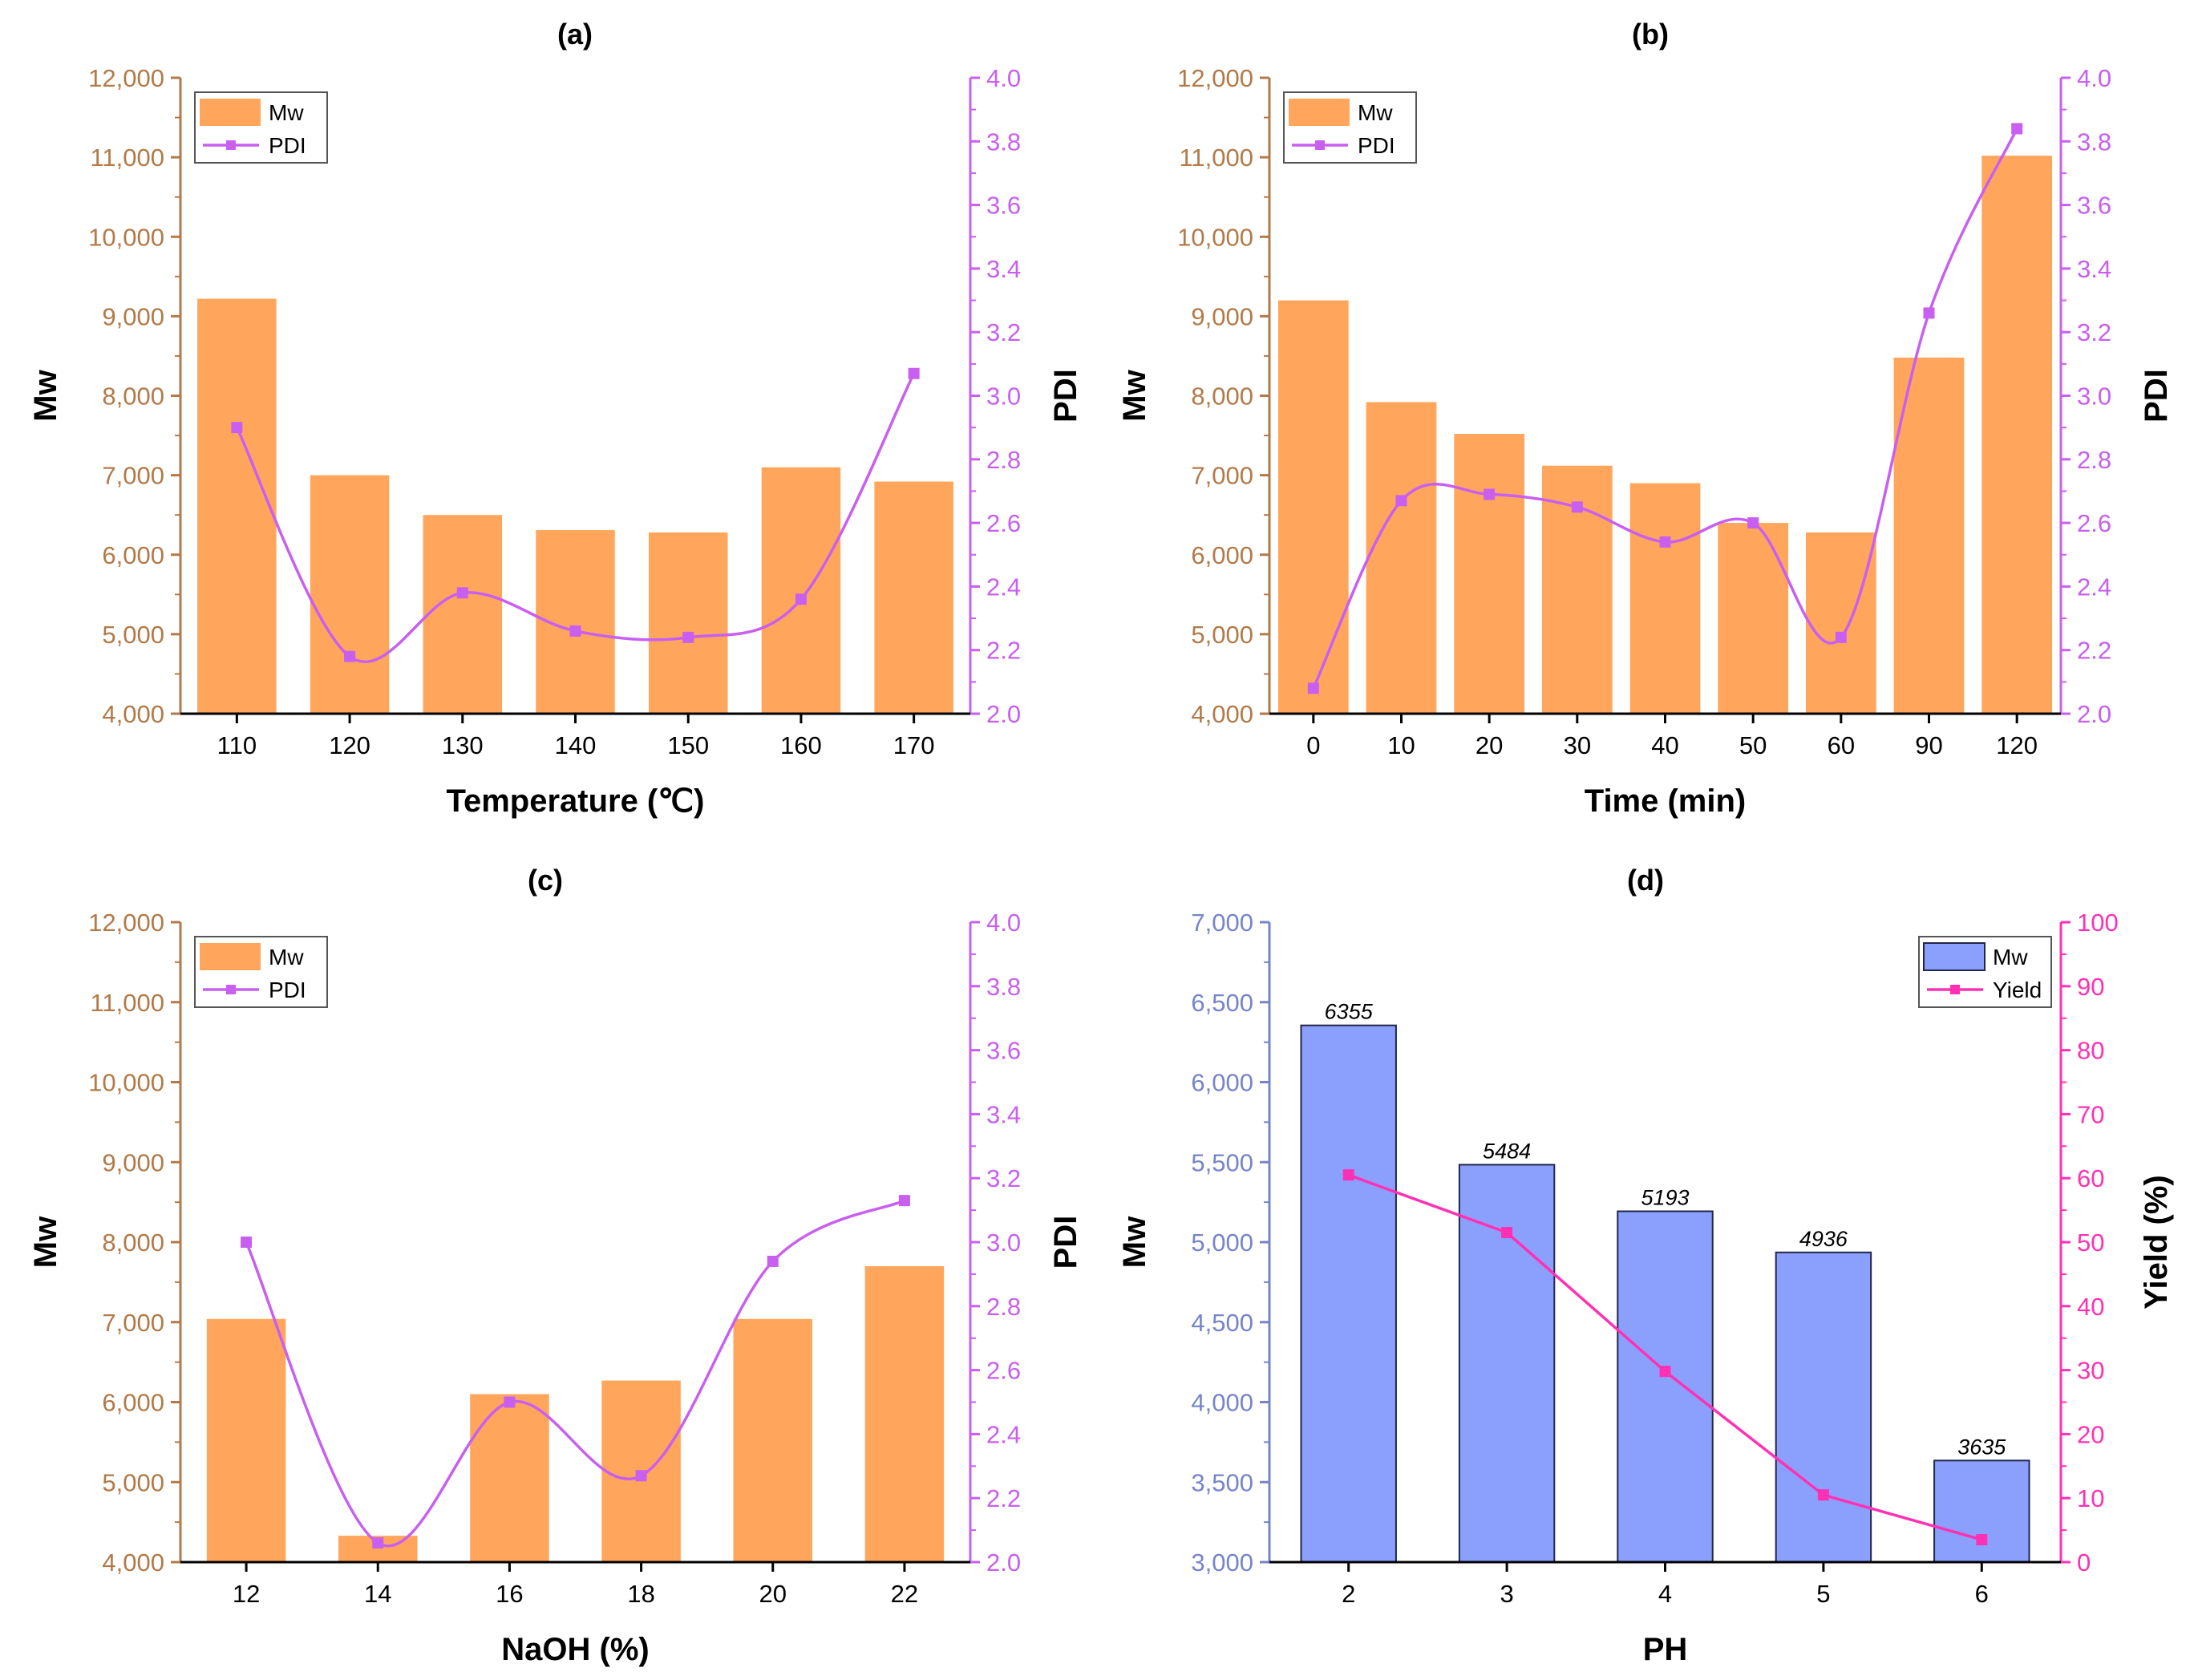  I want to click on x-tick-label: 30, so click(1577, 745).